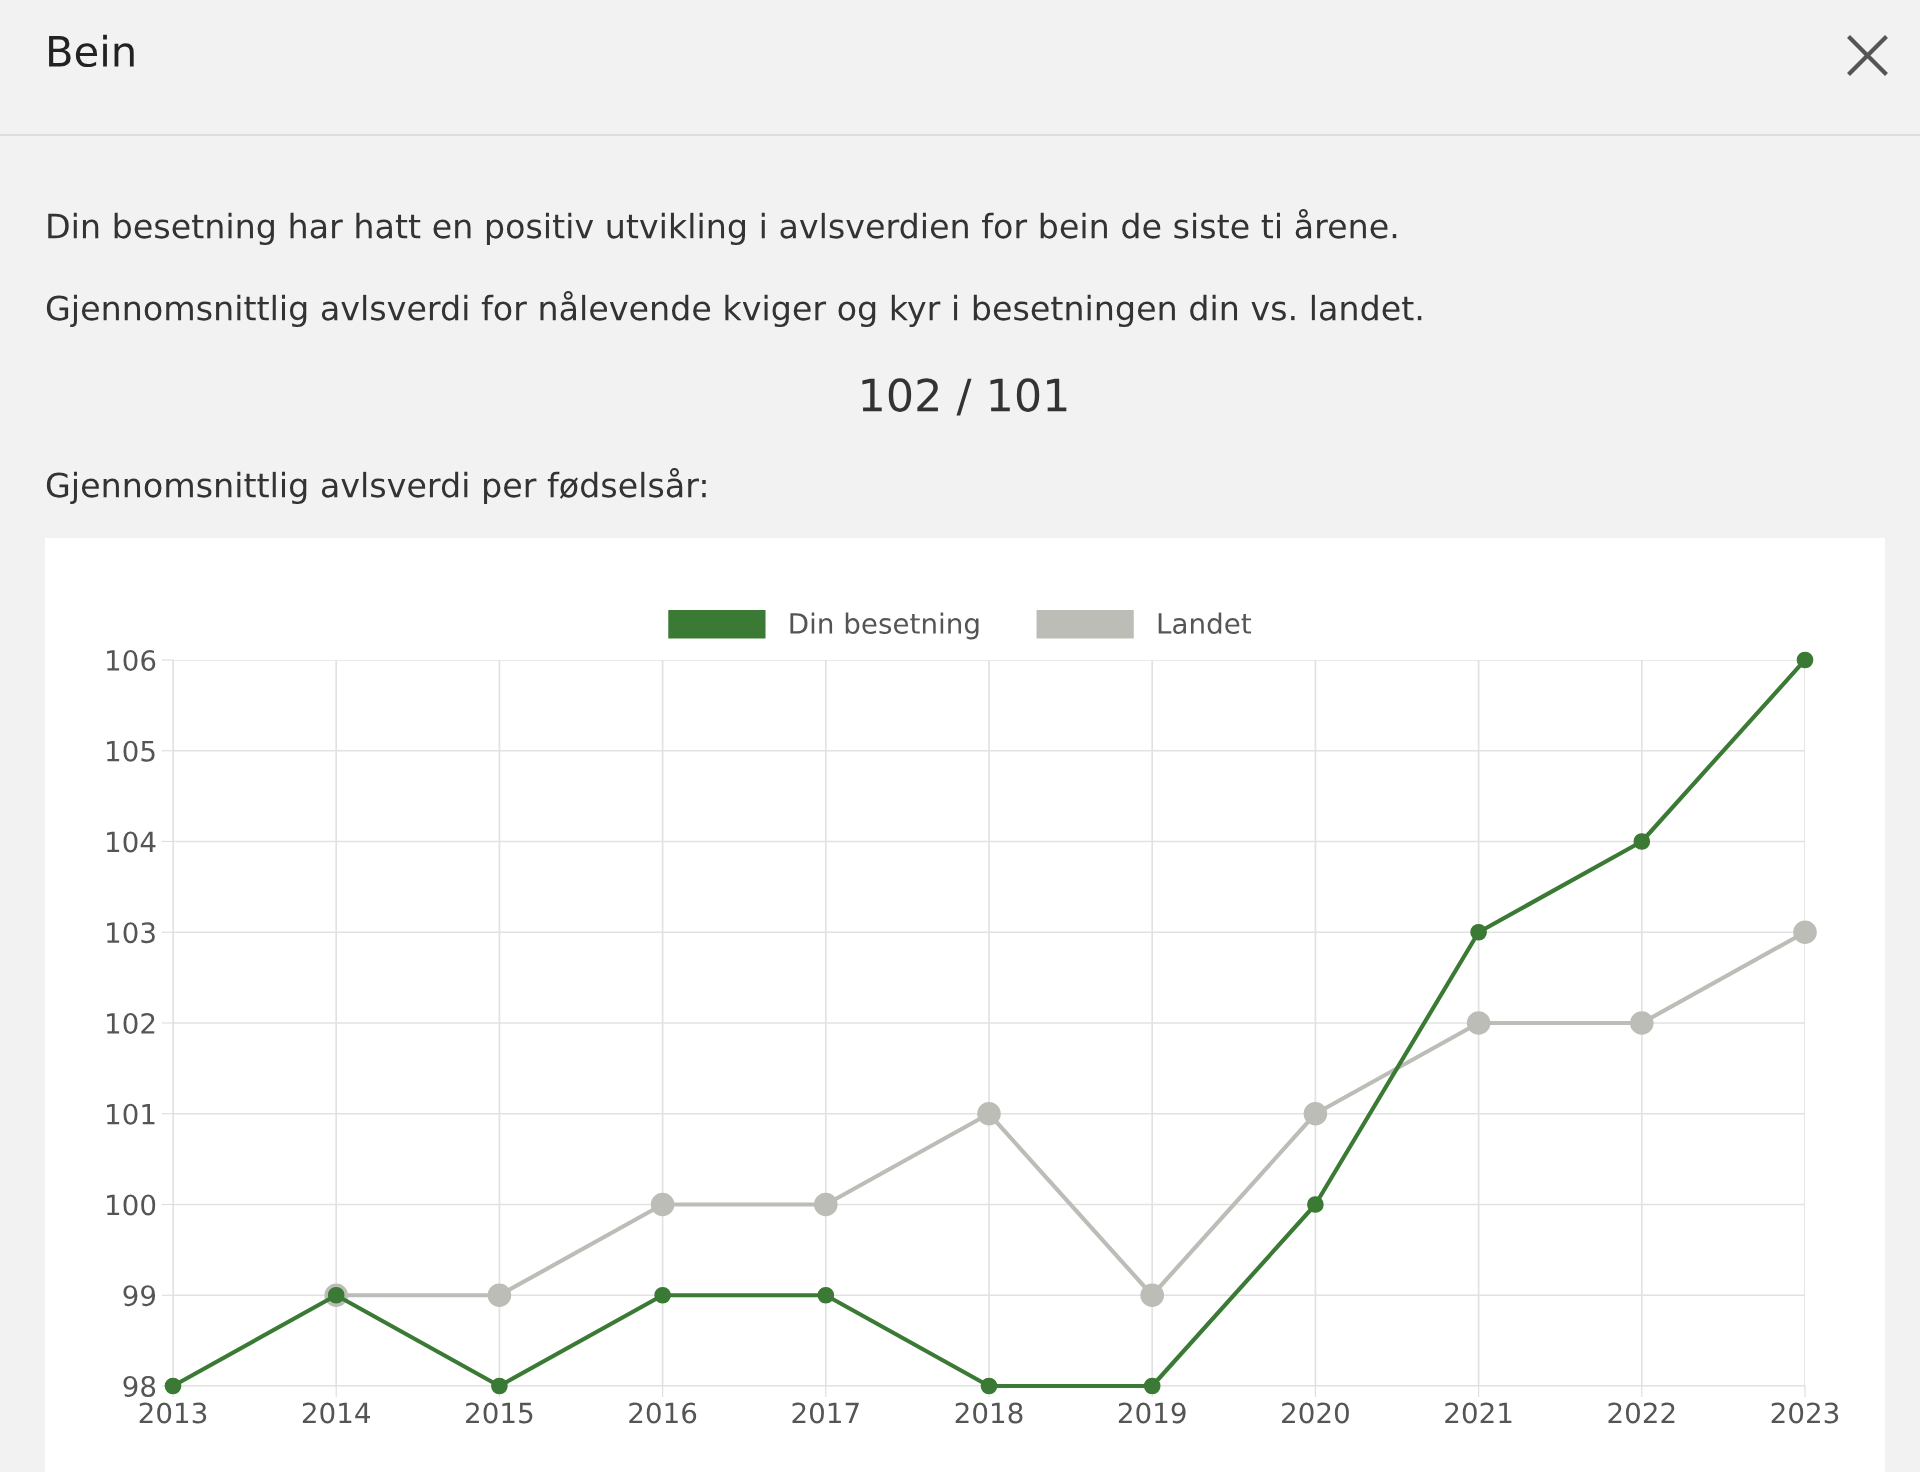  Describe the element at coordinates (131, 1205) in the screenshot. I see `y-tick-label: 100` at that location.